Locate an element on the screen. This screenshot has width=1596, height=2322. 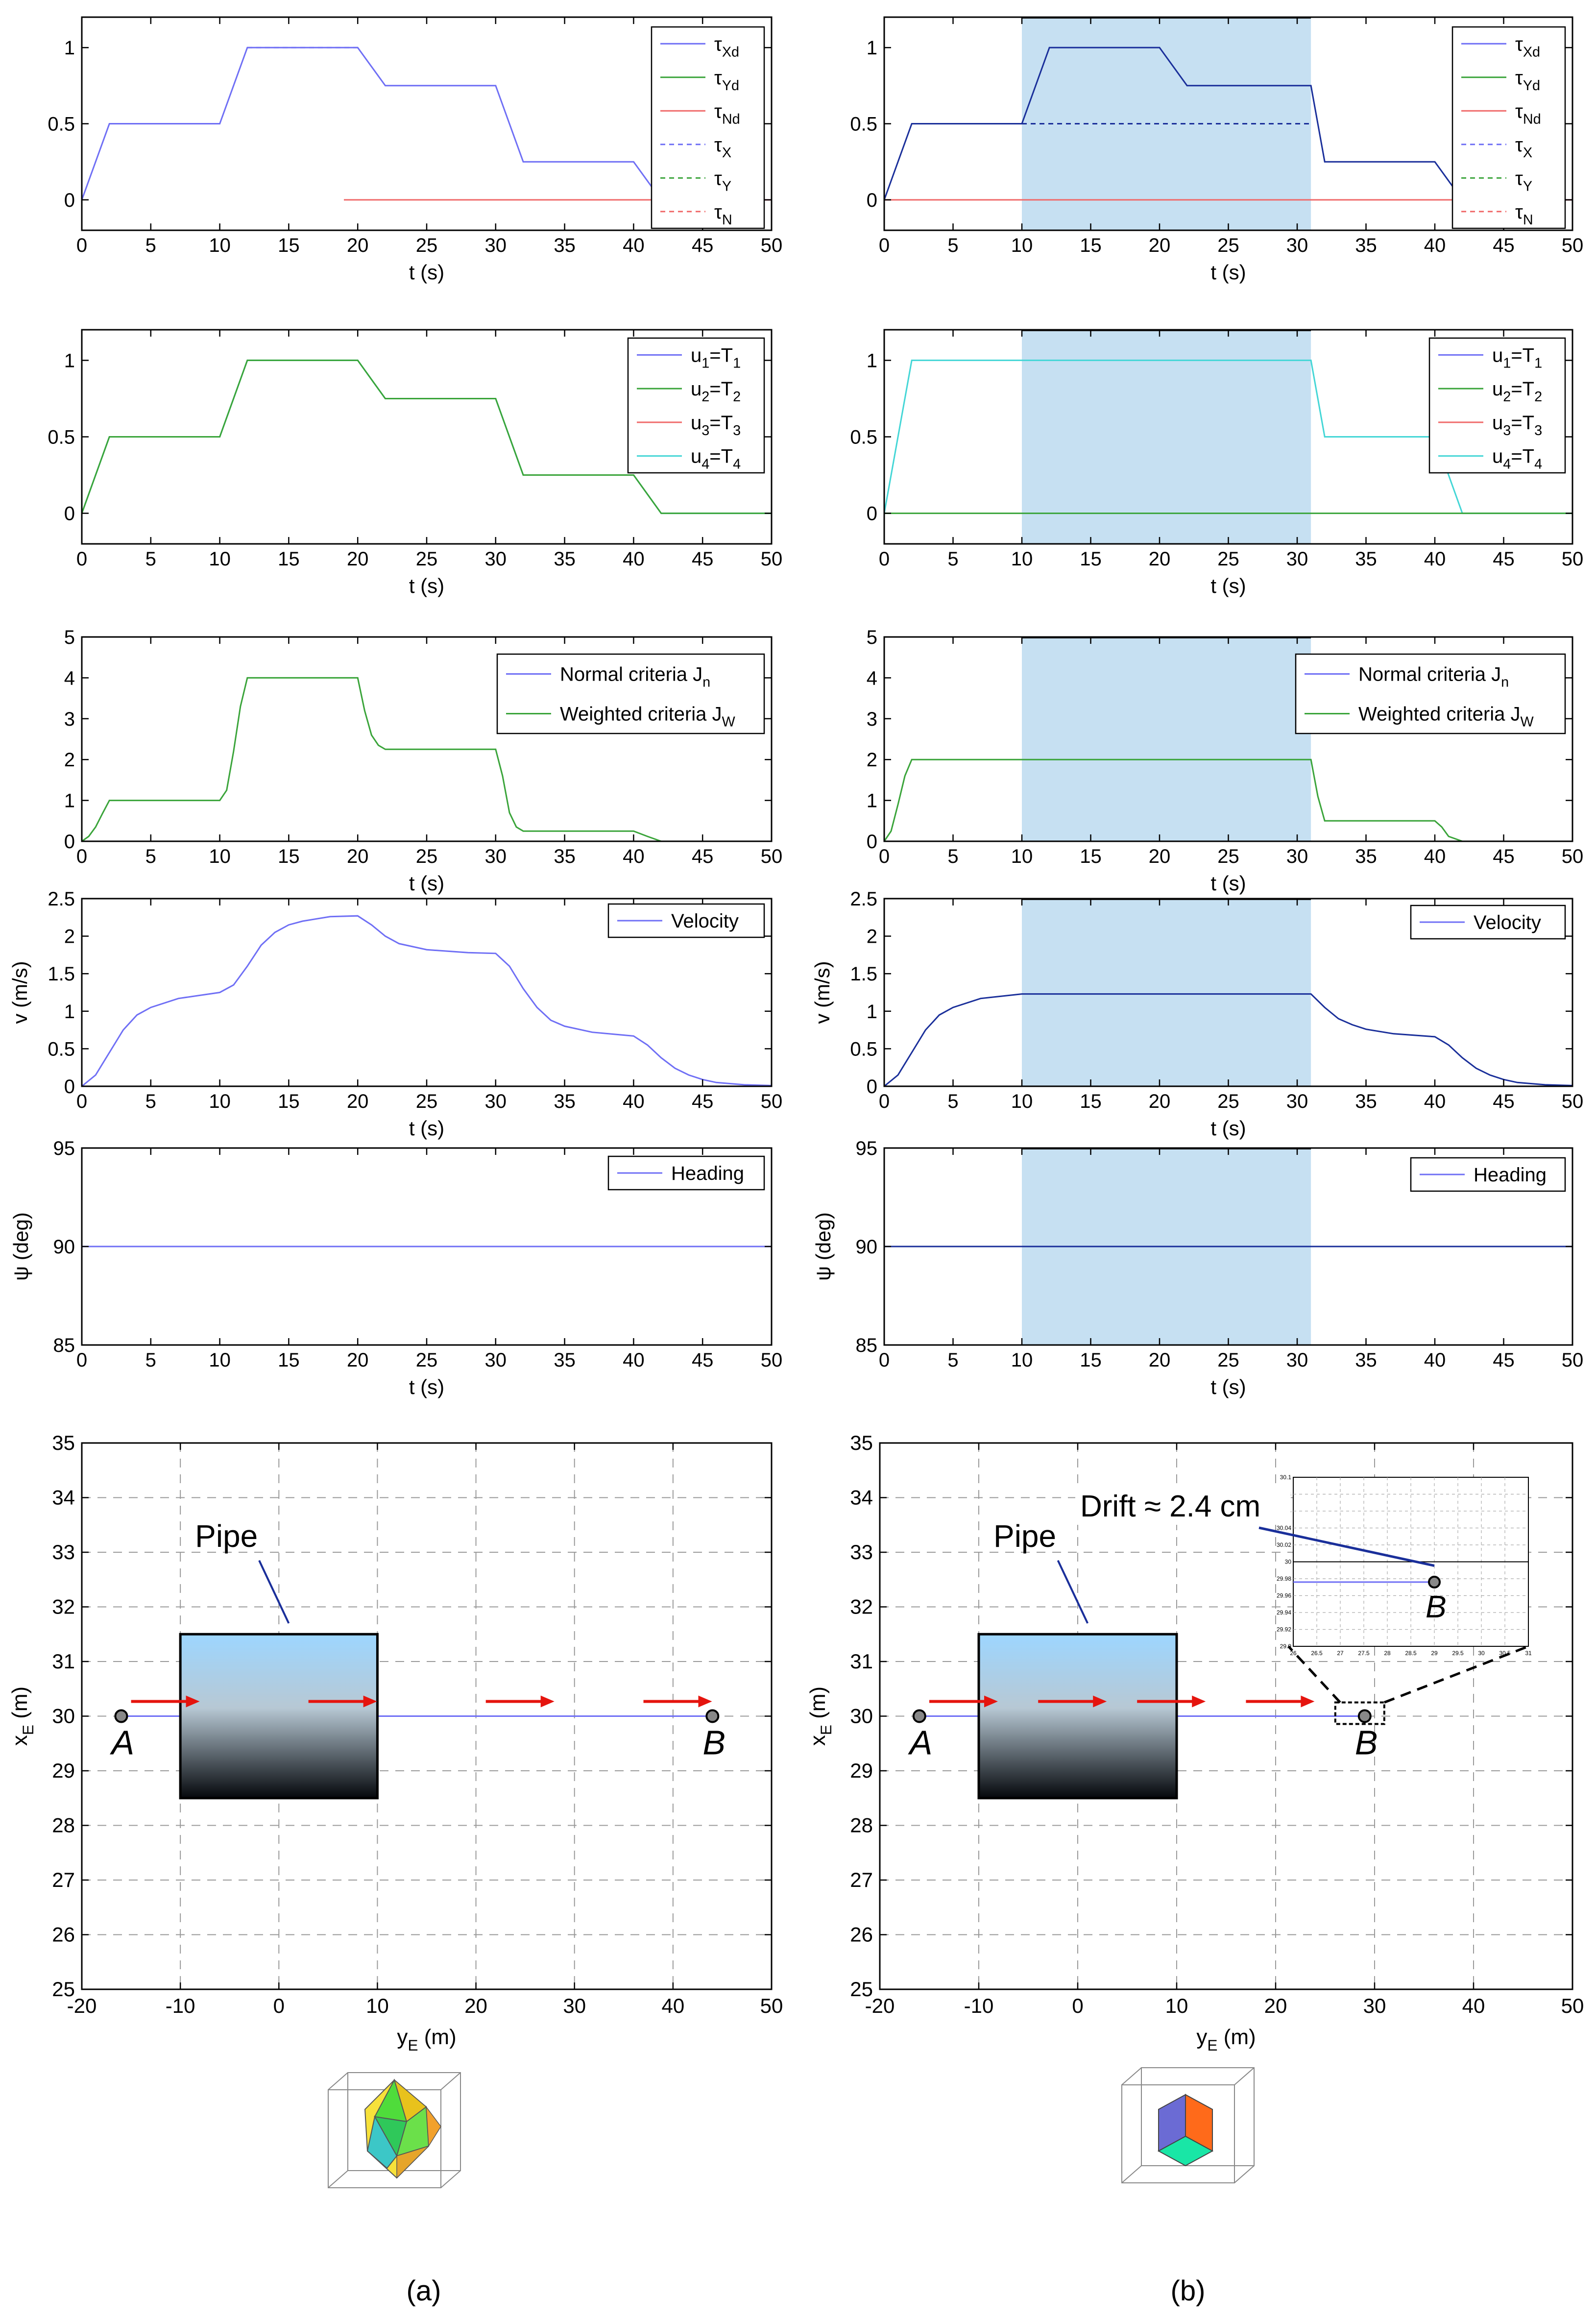
legend-entry: u3=T3 is located at coordinates (716, 426).